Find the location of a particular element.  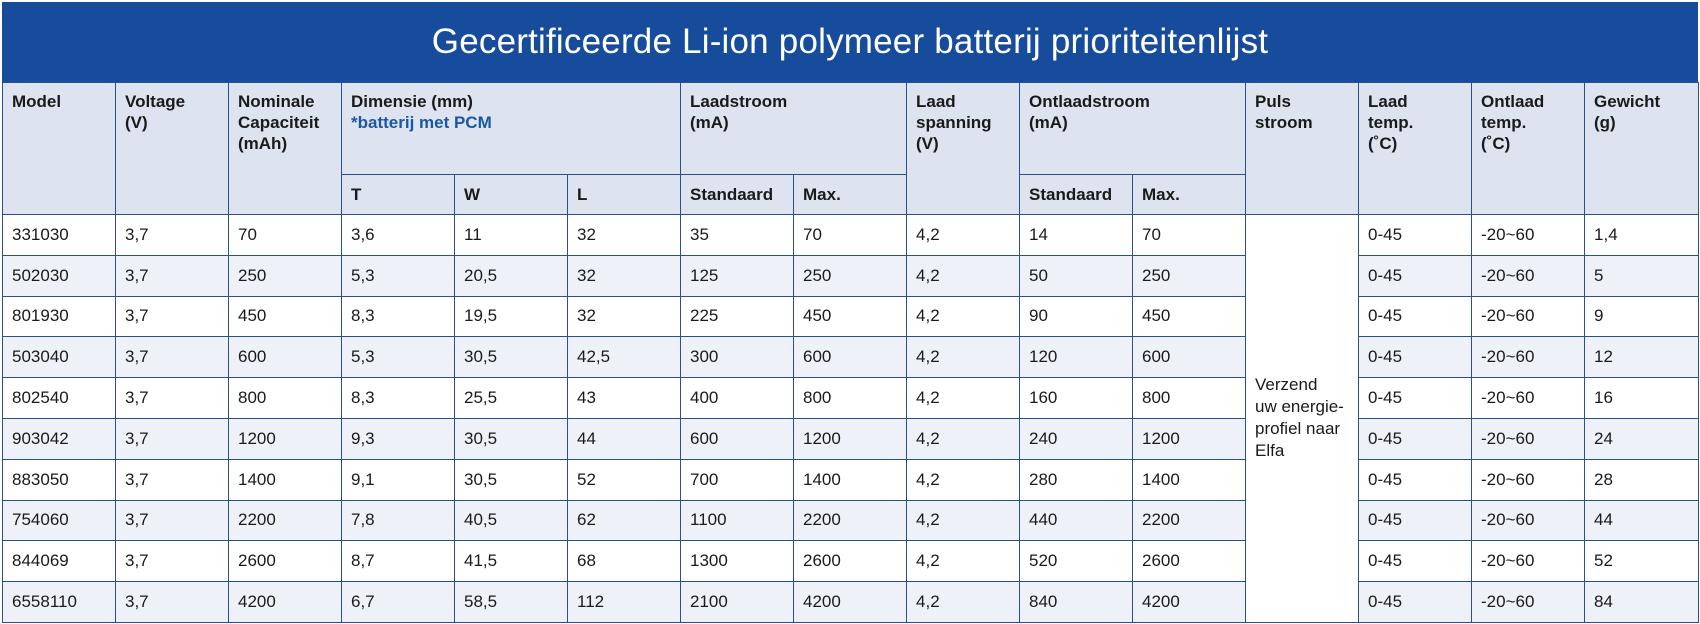

header-charge-temp-line: Laad is located at coordinates (1388, 101).